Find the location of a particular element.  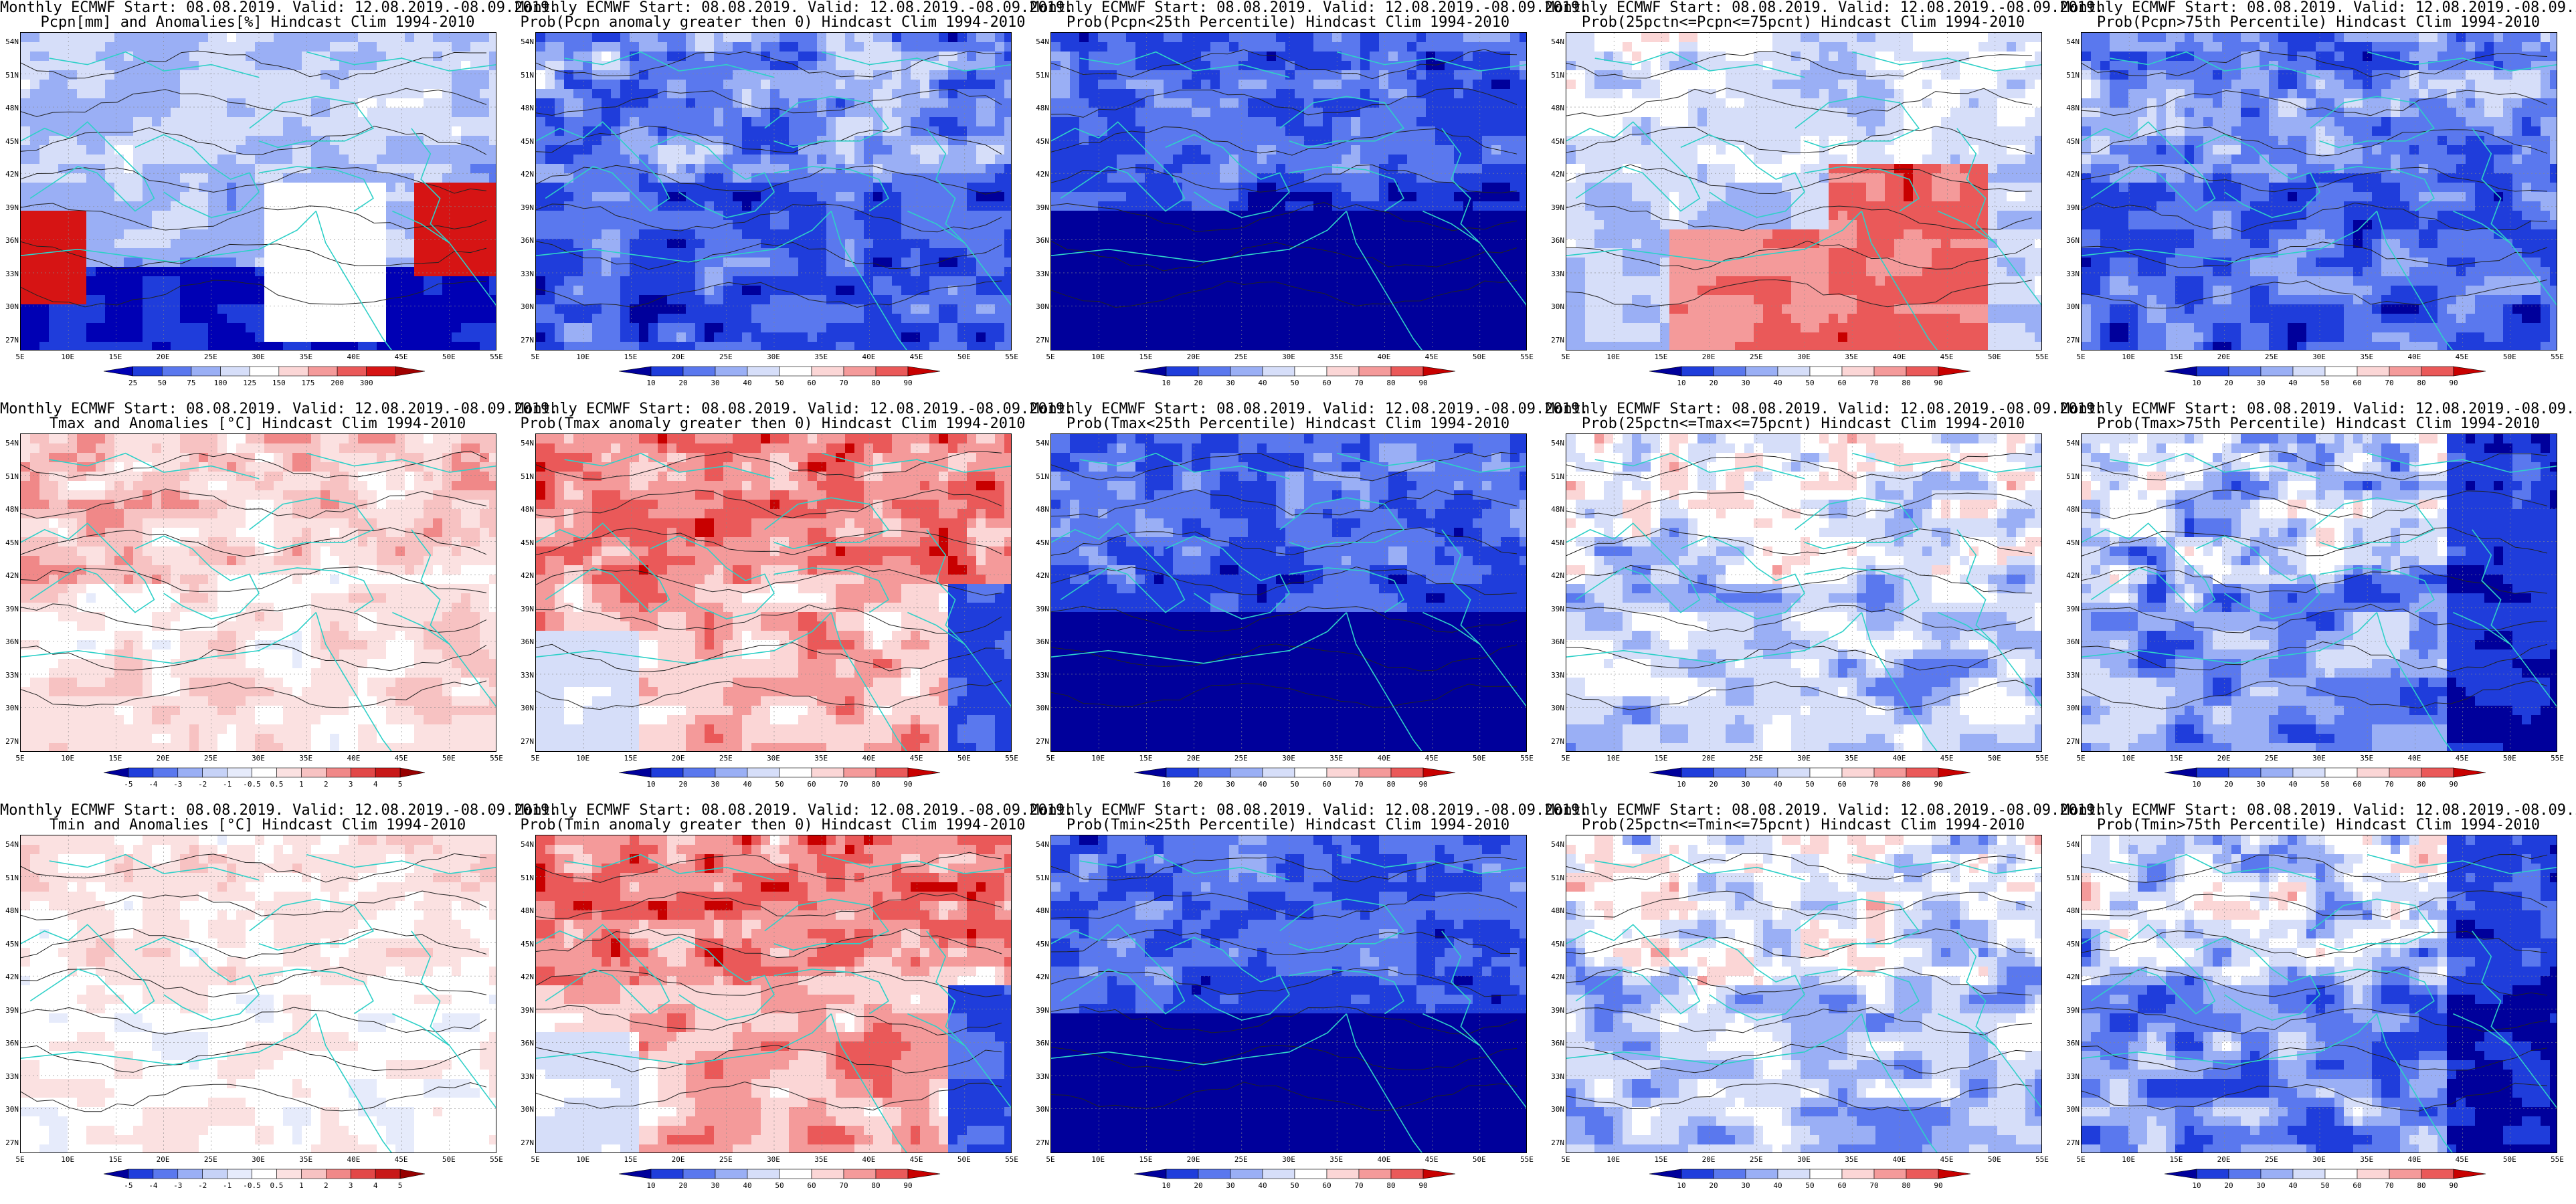

latitude-label: 27N is located at coordinates (1555, 1142).